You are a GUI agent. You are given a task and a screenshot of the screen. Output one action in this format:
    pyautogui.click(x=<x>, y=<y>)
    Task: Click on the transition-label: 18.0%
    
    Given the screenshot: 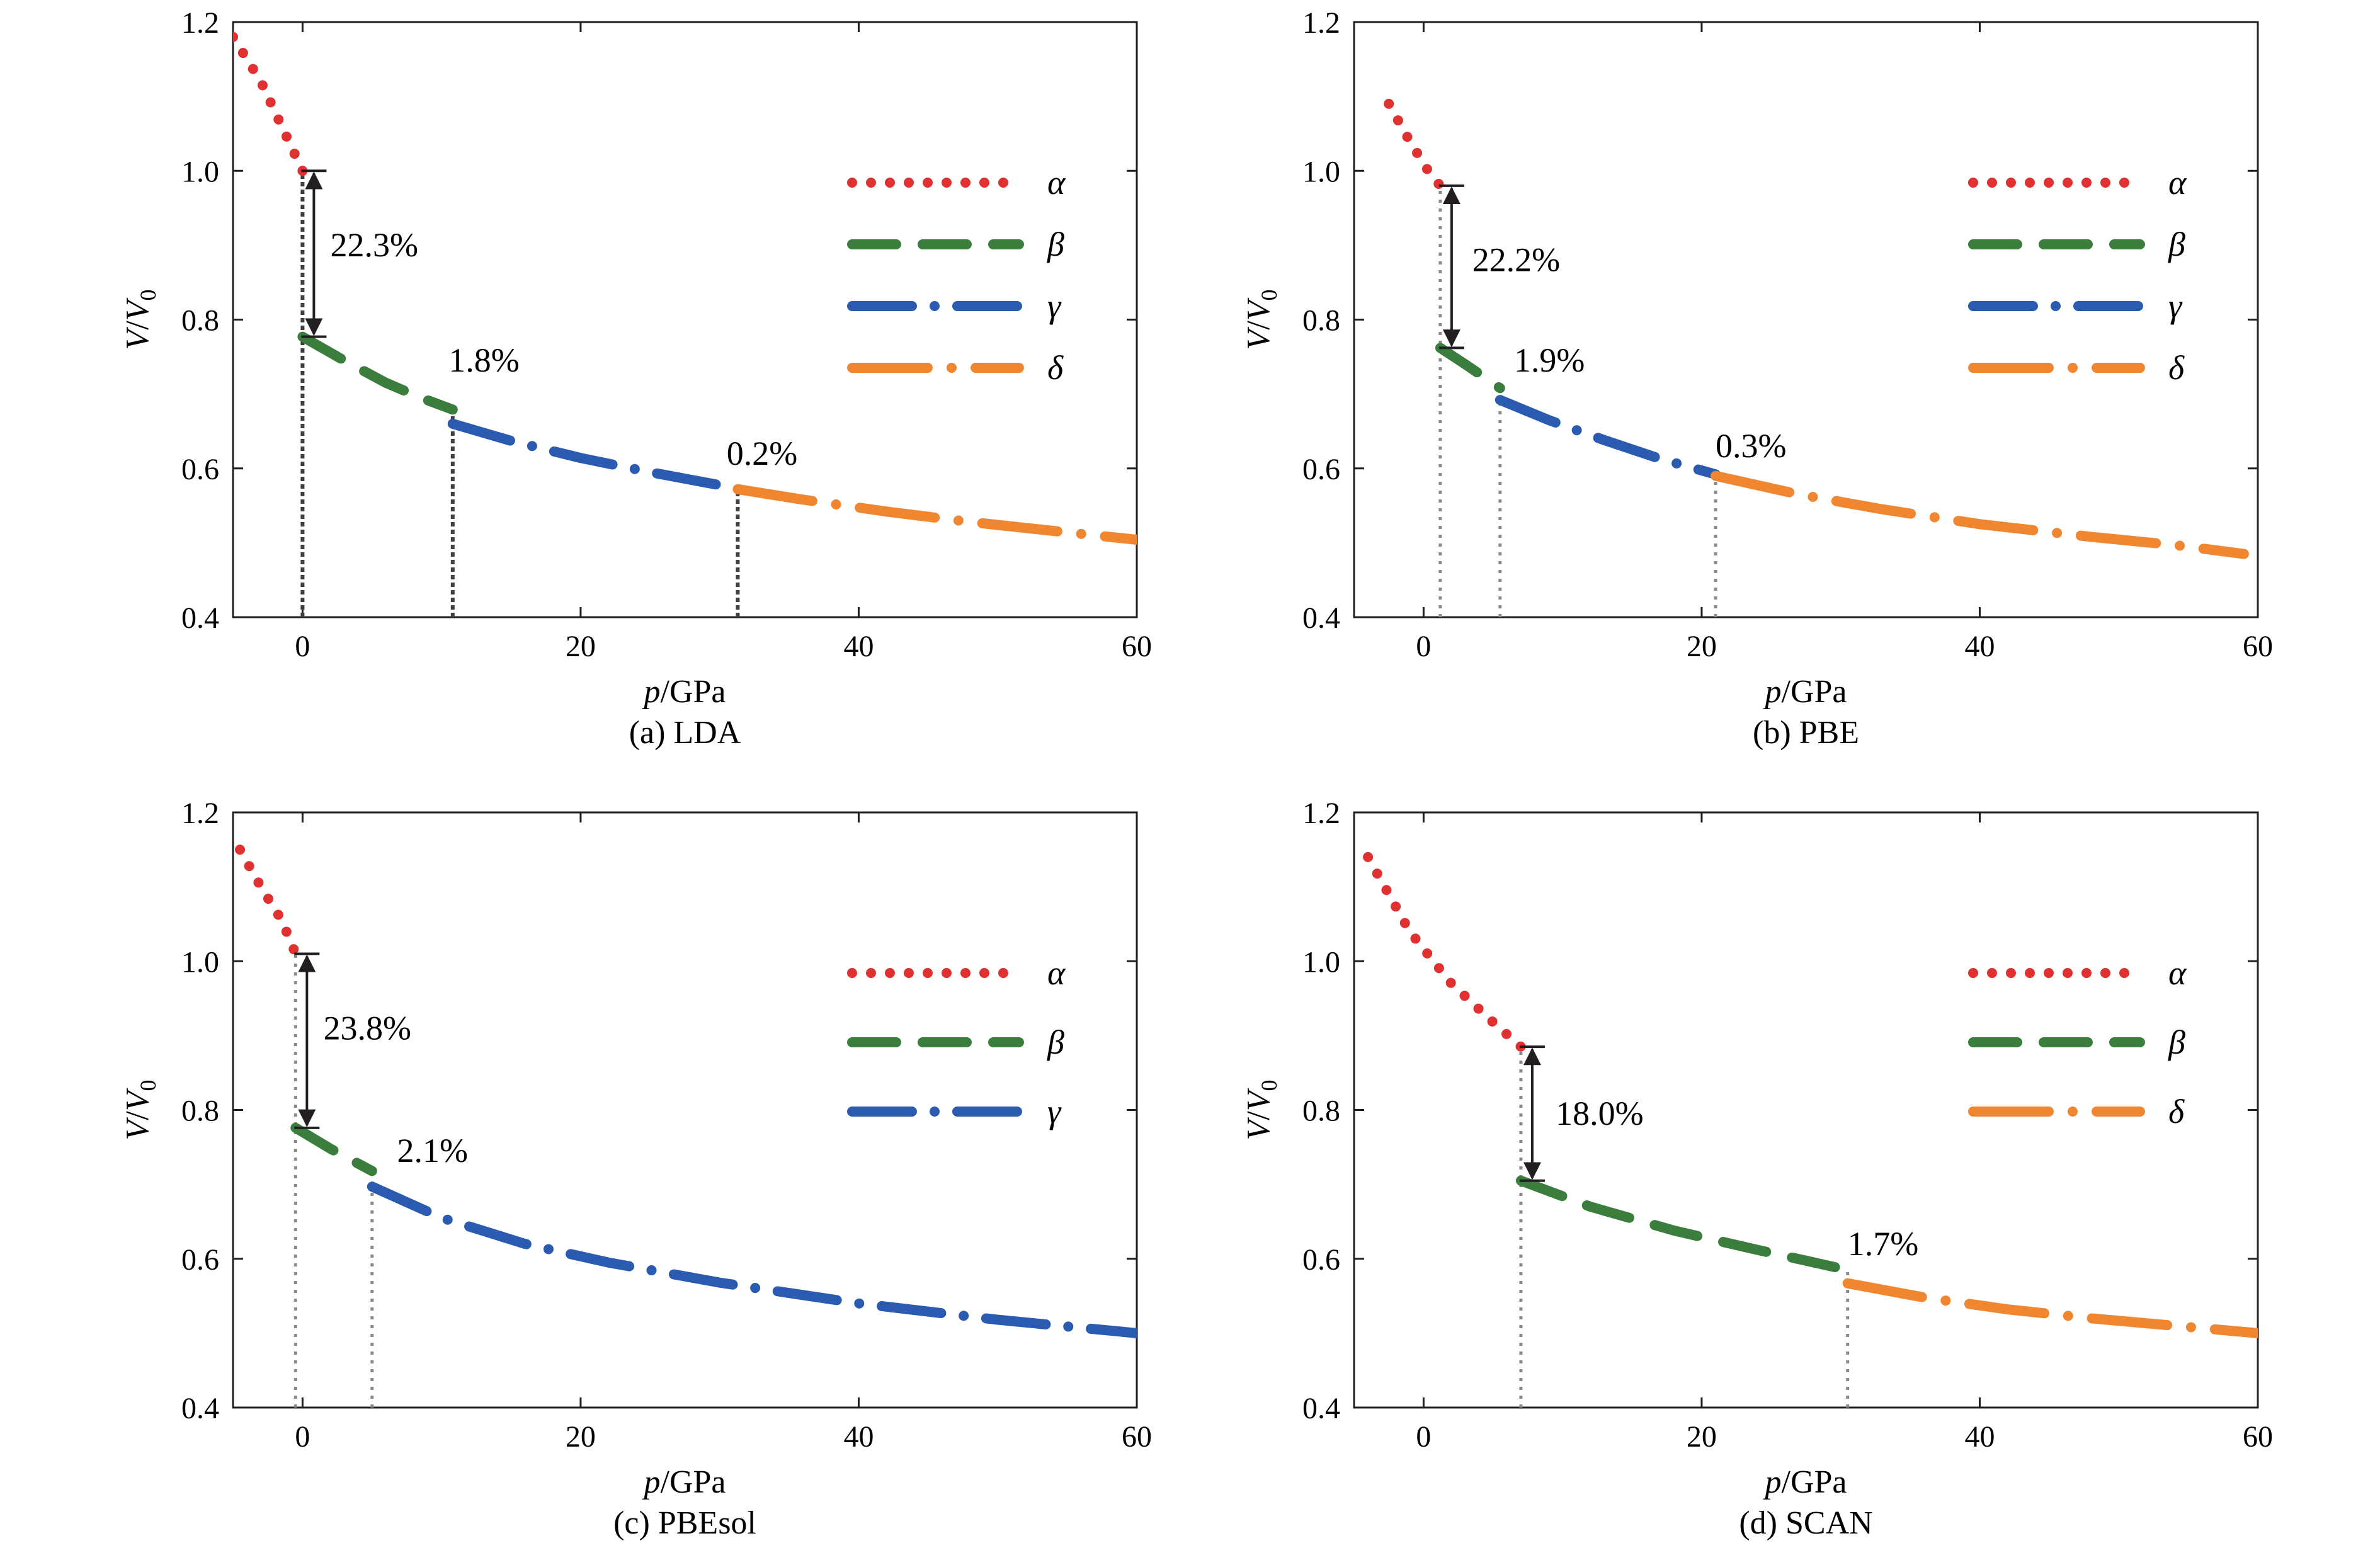 What is the action you would take?
    pyautogui.click(x=1599, y=1114)
    